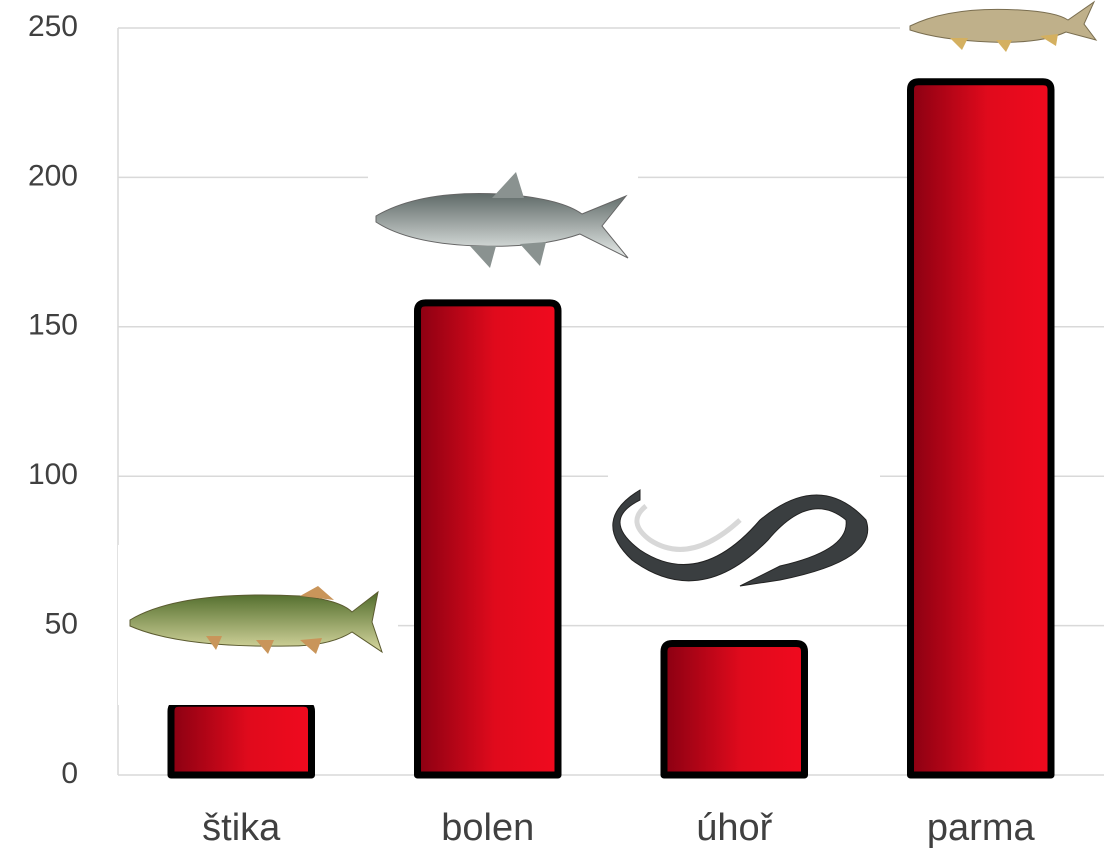 The height and width of the screenshot is (862, 1104). I want to click on pike-body, so click(256, 622).